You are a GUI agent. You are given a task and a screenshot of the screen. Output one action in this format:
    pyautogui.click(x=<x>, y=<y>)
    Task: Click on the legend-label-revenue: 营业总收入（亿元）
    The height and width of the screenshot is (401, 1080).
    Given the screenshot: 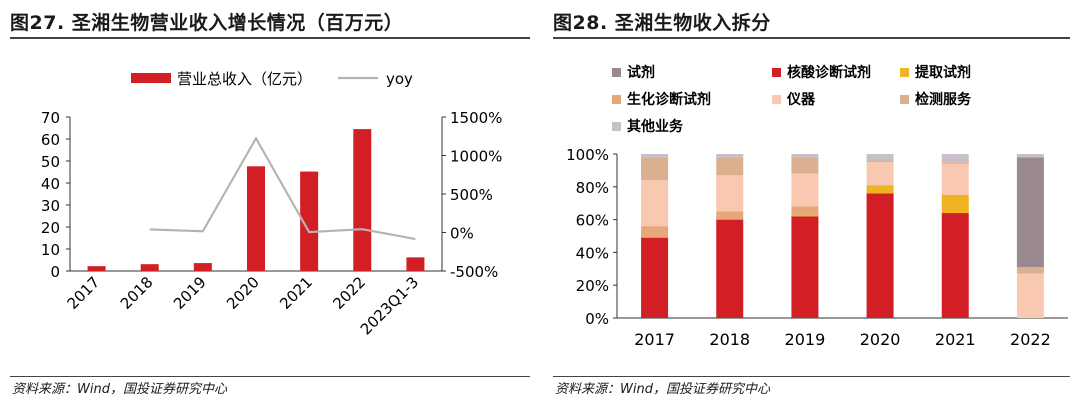 What is the action you would take?
    pyautogui.click(x=244, y=79)
    